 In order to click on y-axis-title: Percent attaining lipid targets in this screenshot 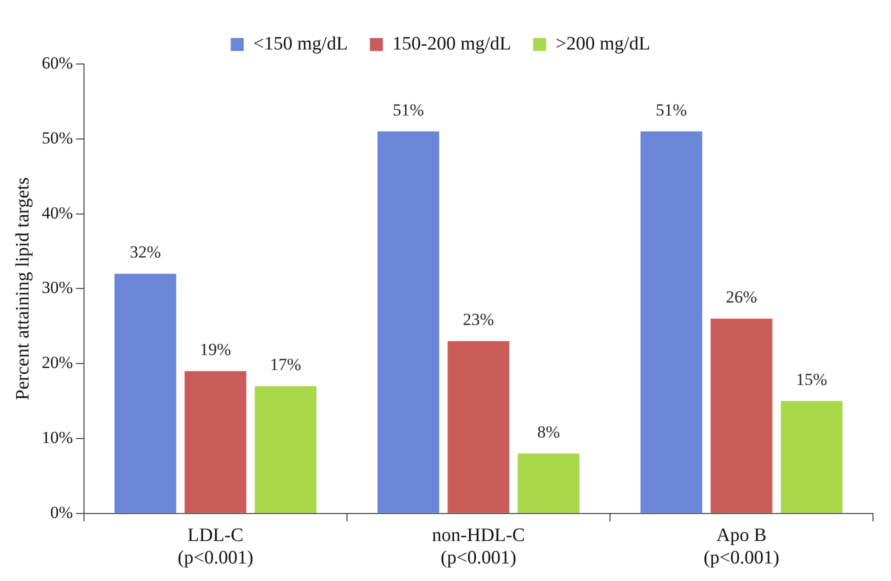, I will do `click(23, 288)`.